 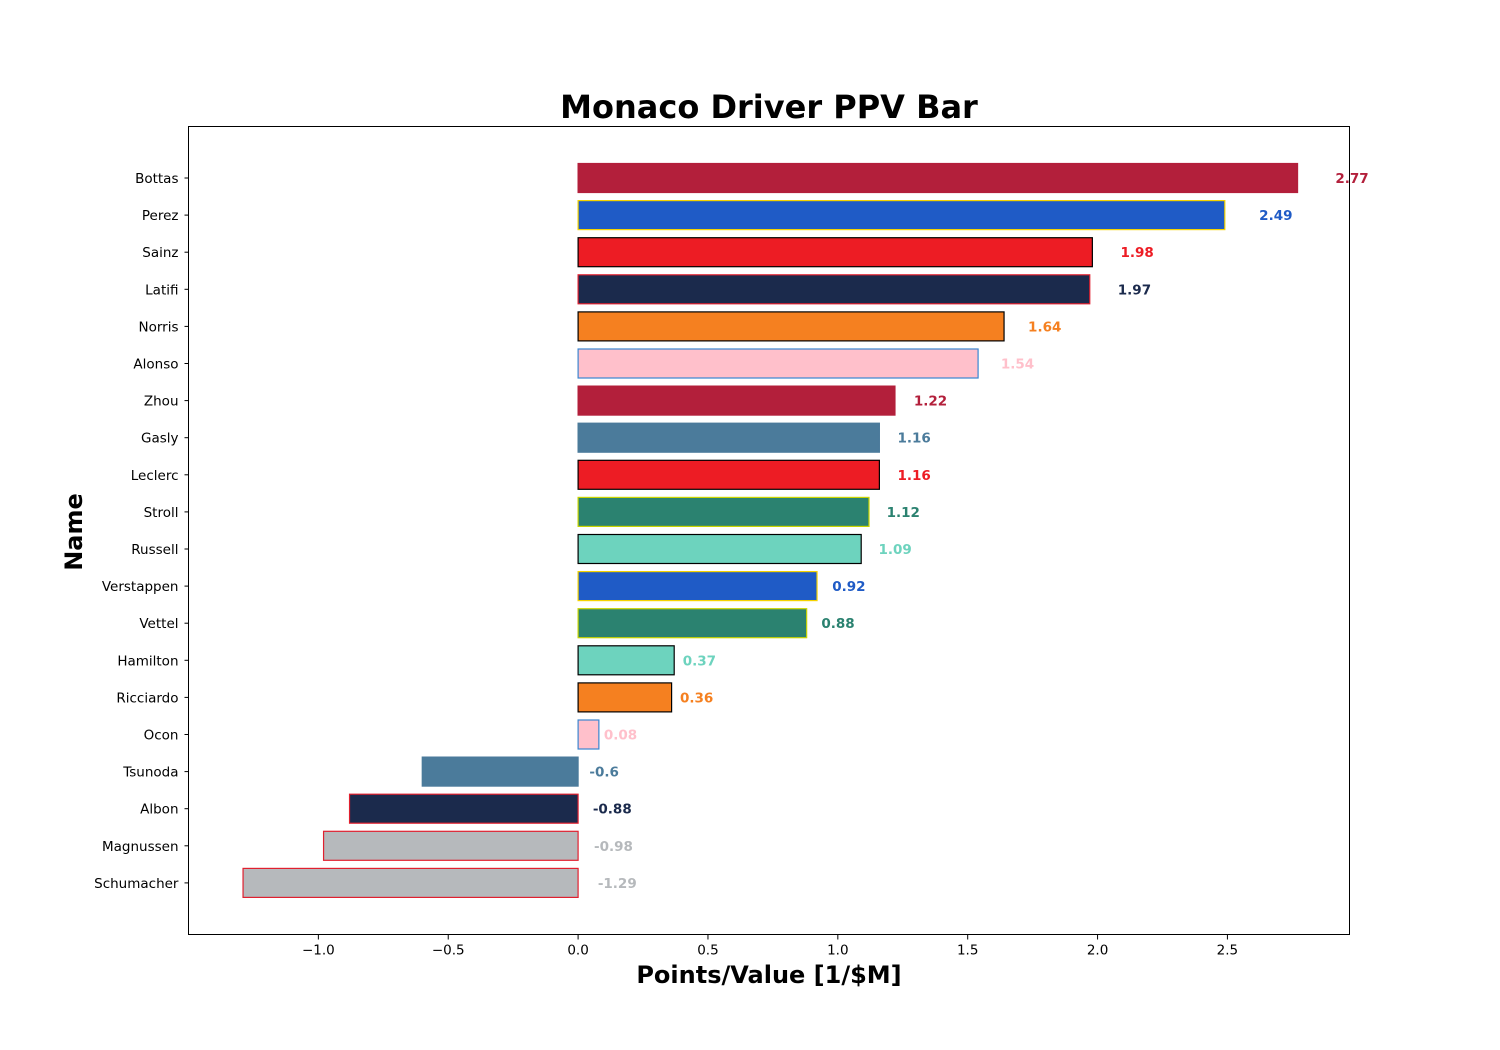 I want to click on bar-gasly, so click(x=728, y=437).